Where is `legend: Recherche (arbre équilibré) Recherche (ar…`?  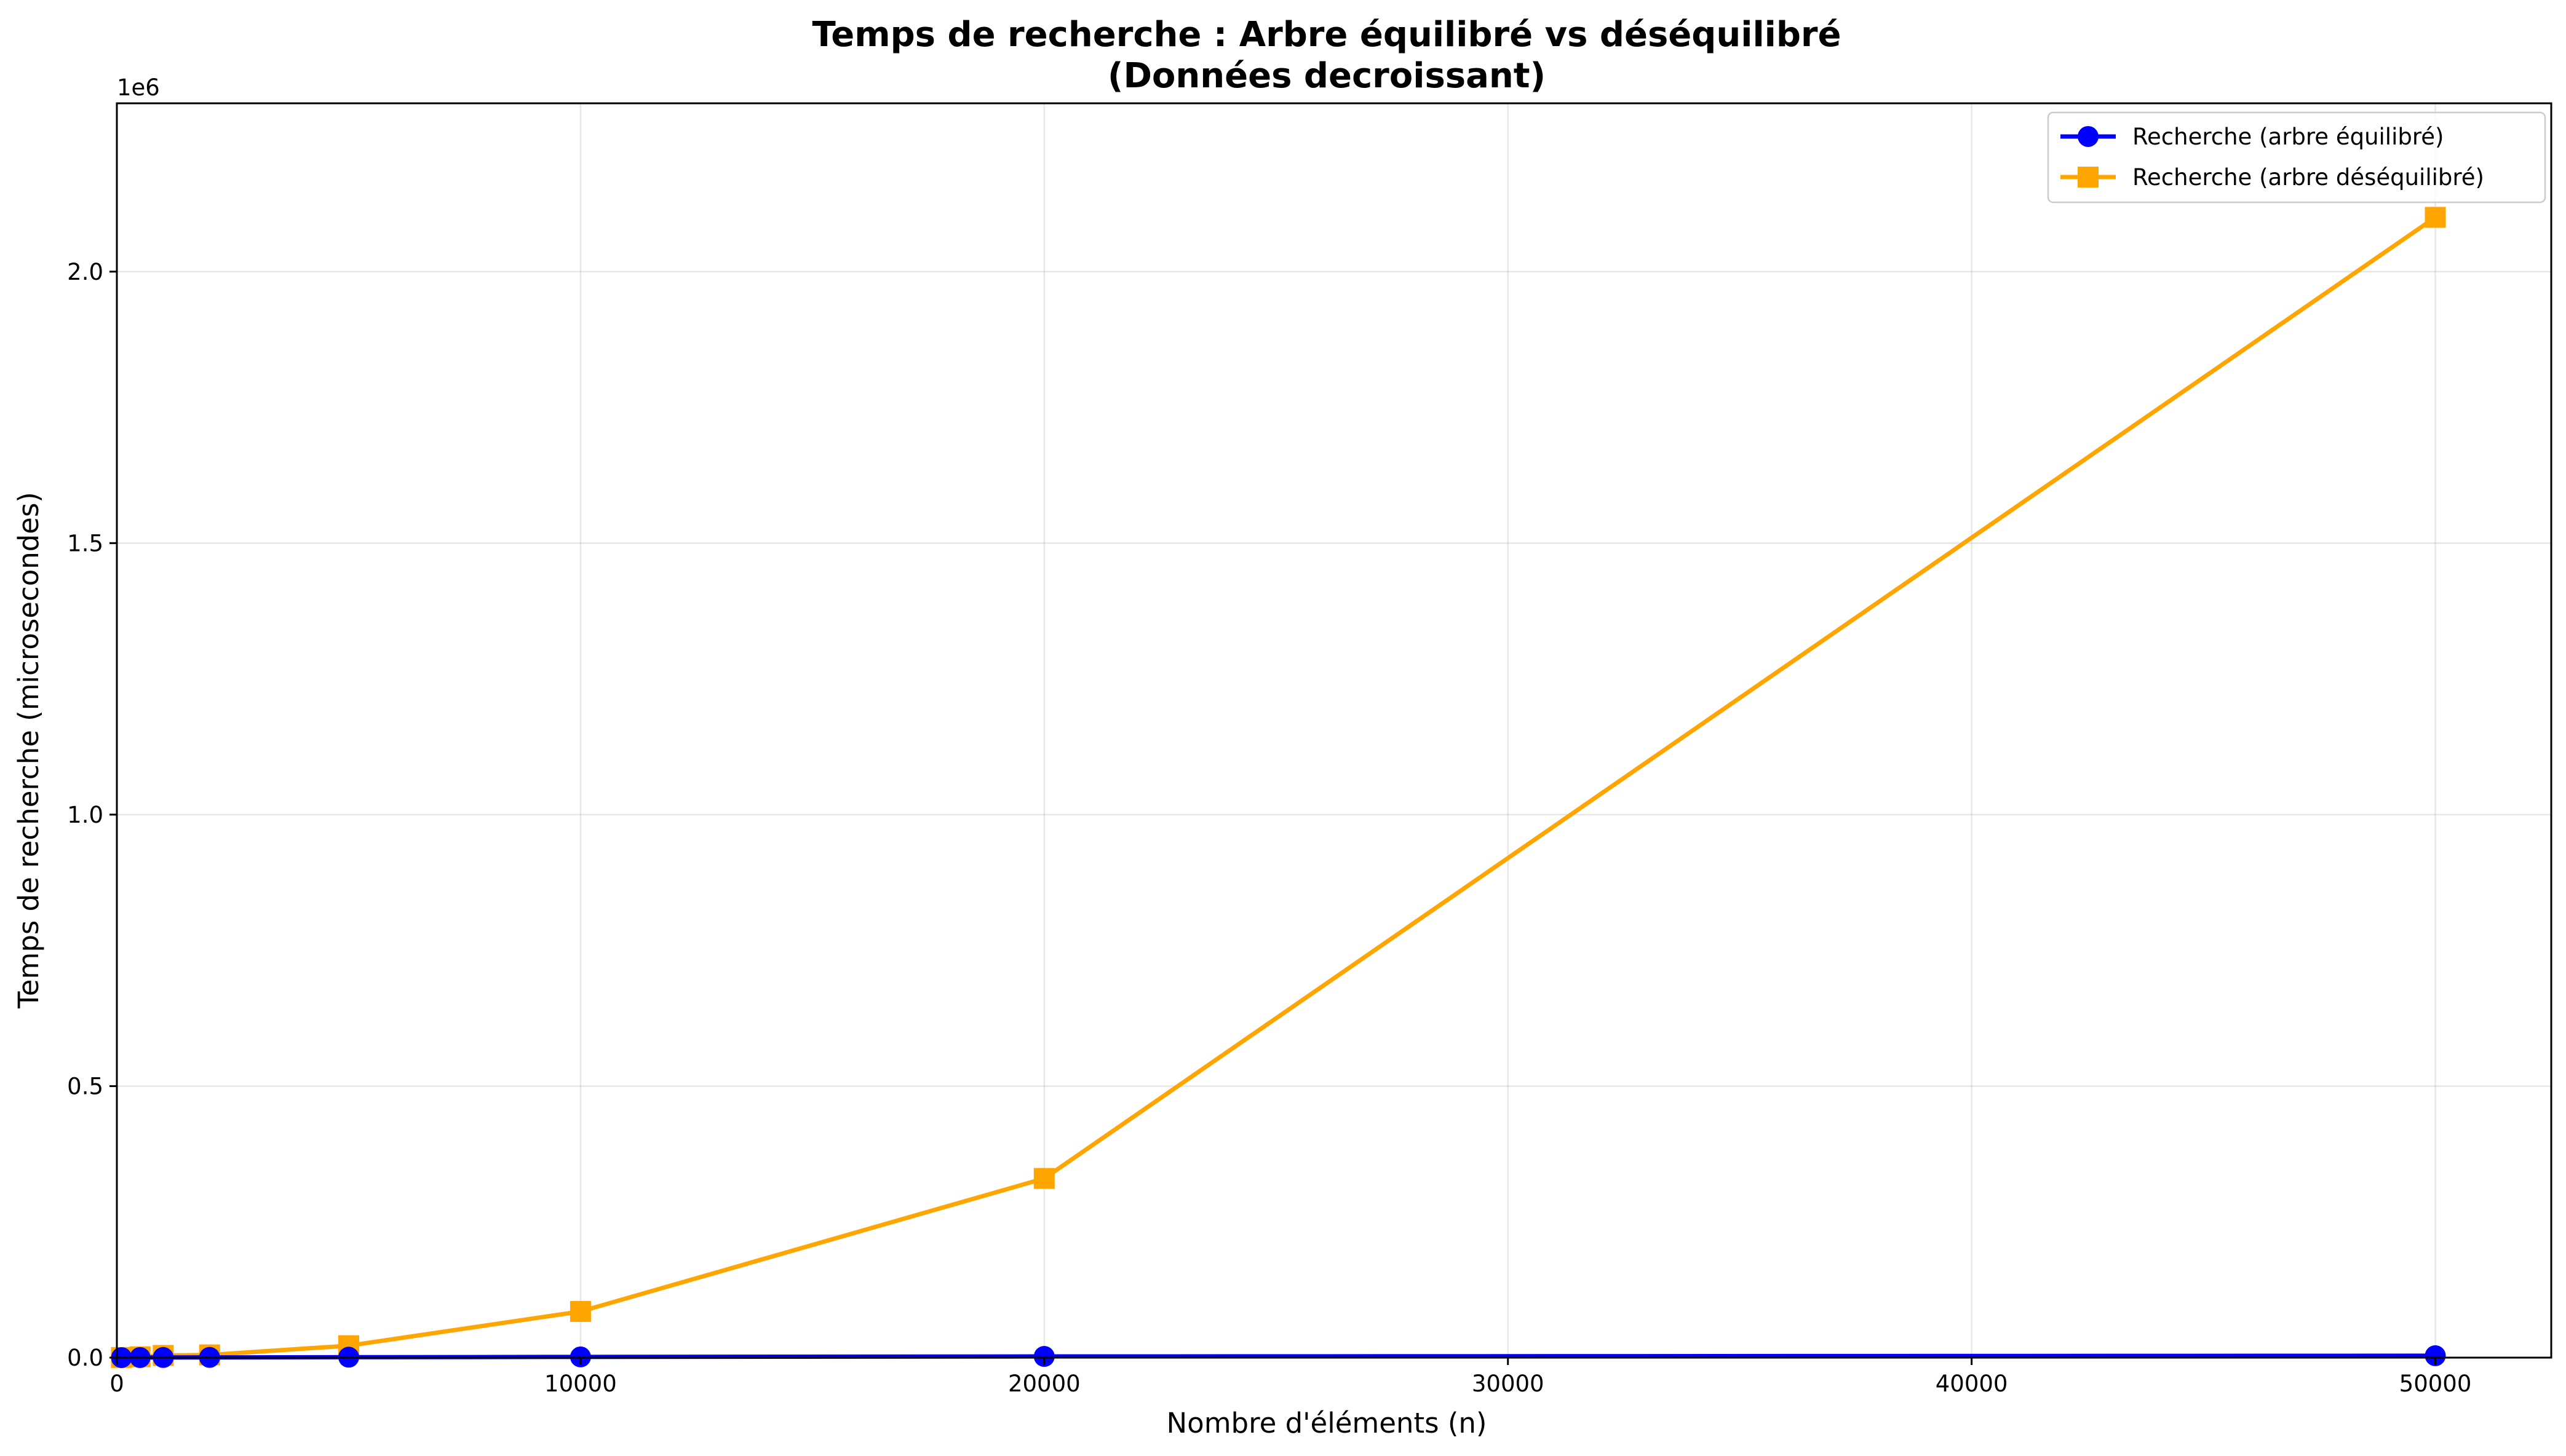 legend: Recherche (arbre équilibré) Recherche (ar… is located at coordinates (2296, 157).